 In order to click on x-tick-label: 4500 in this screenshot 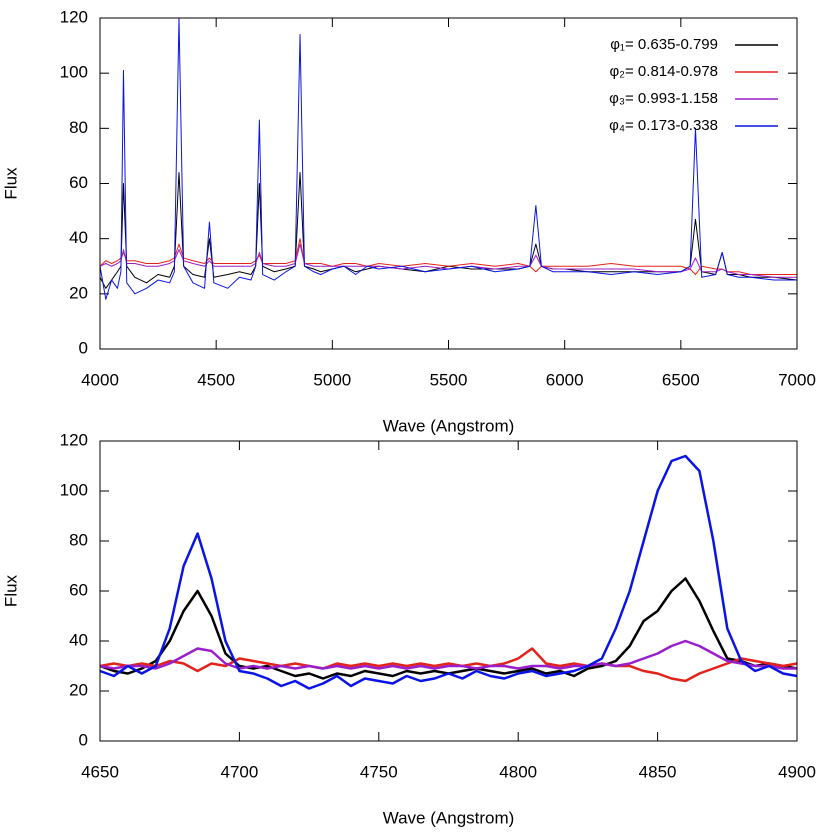, I will do `click(216, 379)`.